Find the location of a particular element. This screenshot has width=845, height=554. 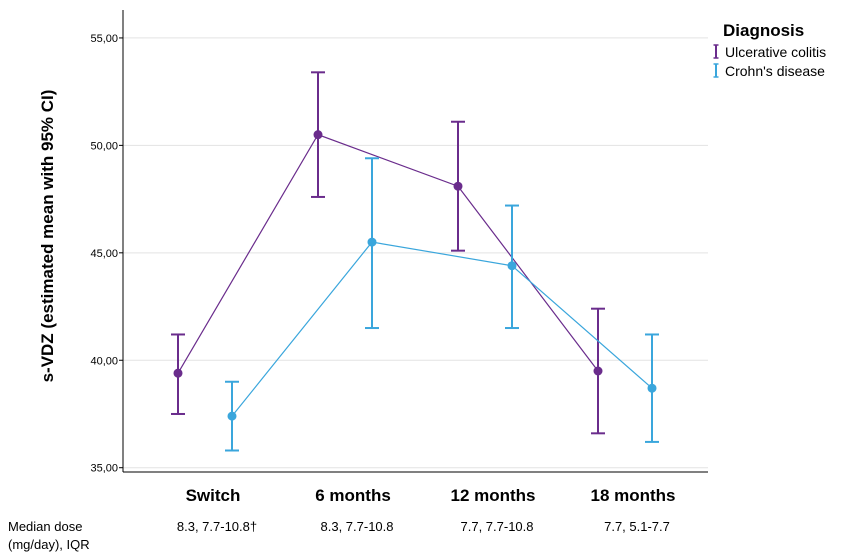

dose-row-label-line2: (mg/day), IQR is located at coordinates (49, 544).